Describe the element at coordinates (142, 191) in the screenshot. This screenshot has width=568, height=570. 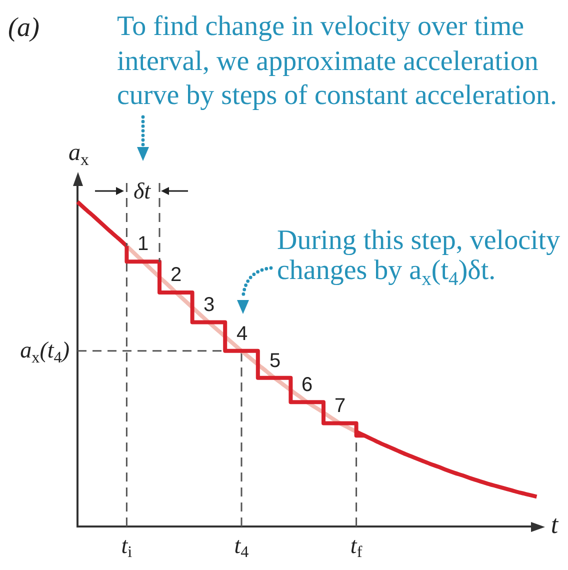
I see `annotation: δt` at that location.